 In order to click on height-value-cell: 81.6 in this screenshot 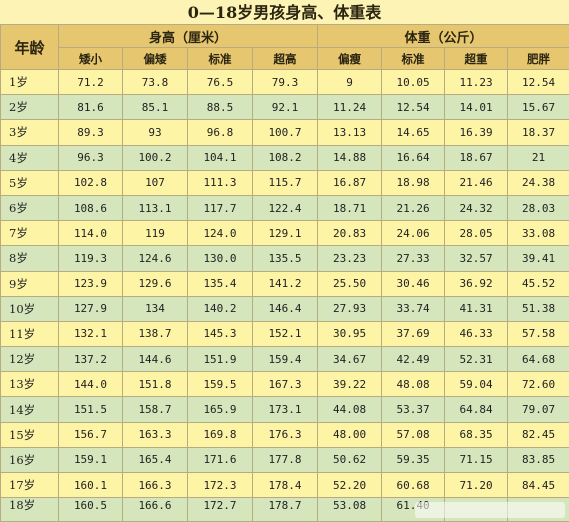, I will do `click(90, 107)`.